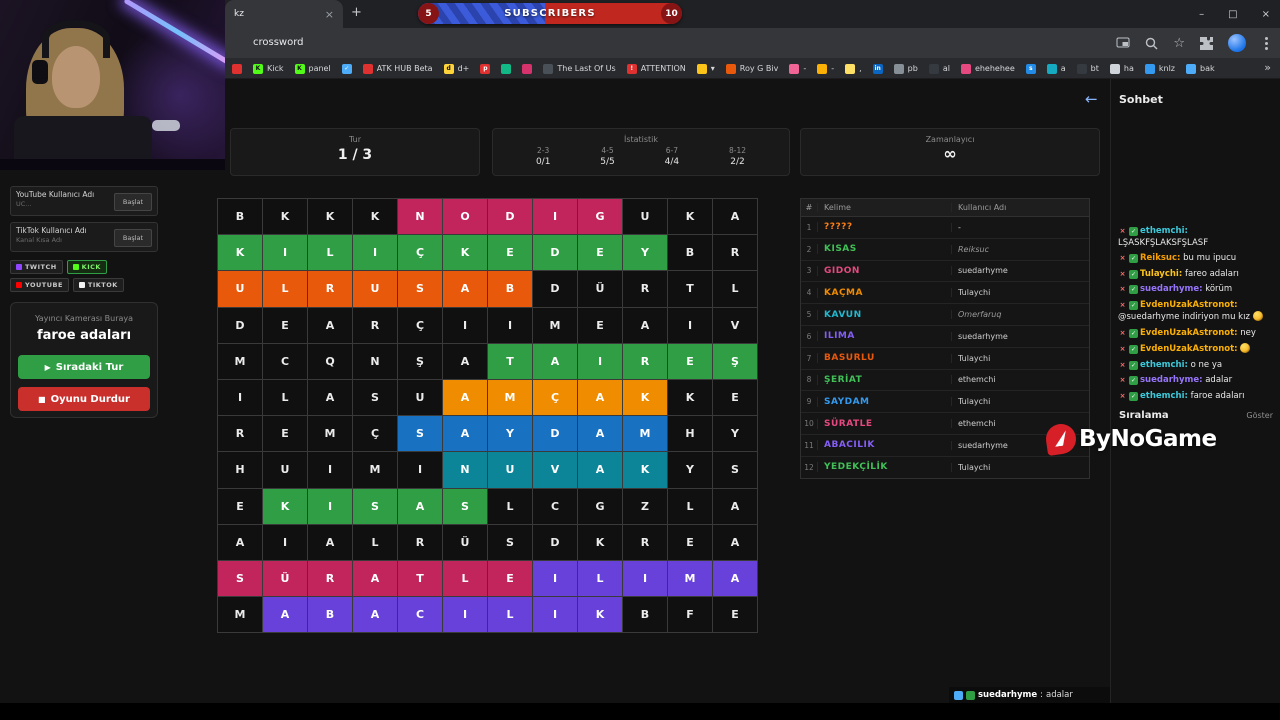  Describe the element at coordinates (945, 272) in the screenshot. I see `word-row: 3 GIDON suedarhyme` at that location.